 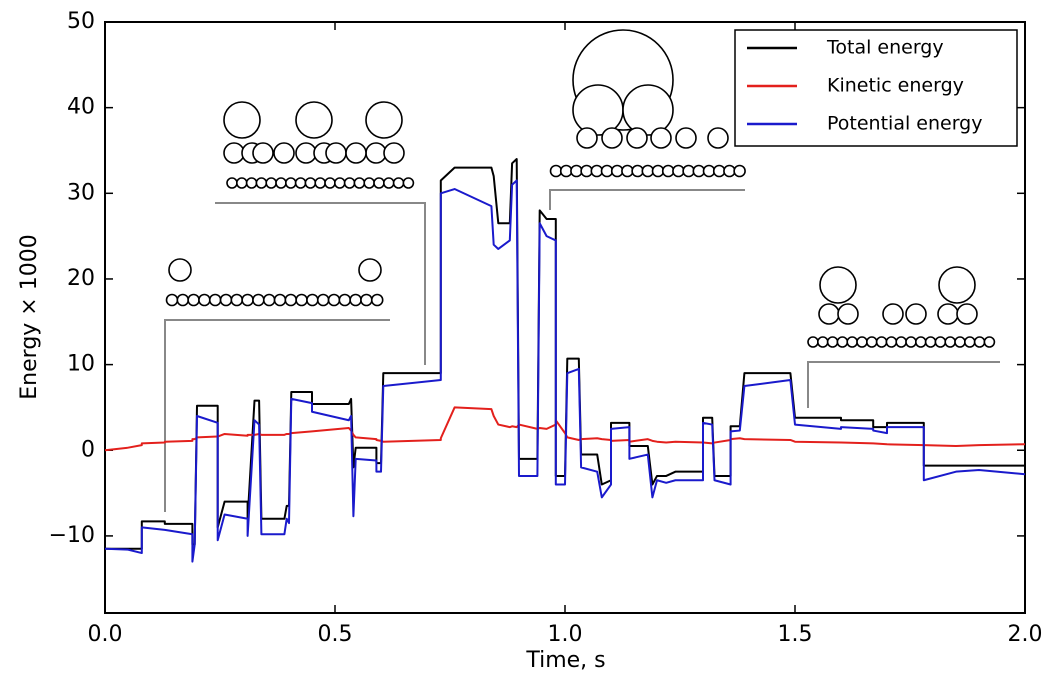 I want to click on x-tick-label: 0.0, so click(x=105, y=634).